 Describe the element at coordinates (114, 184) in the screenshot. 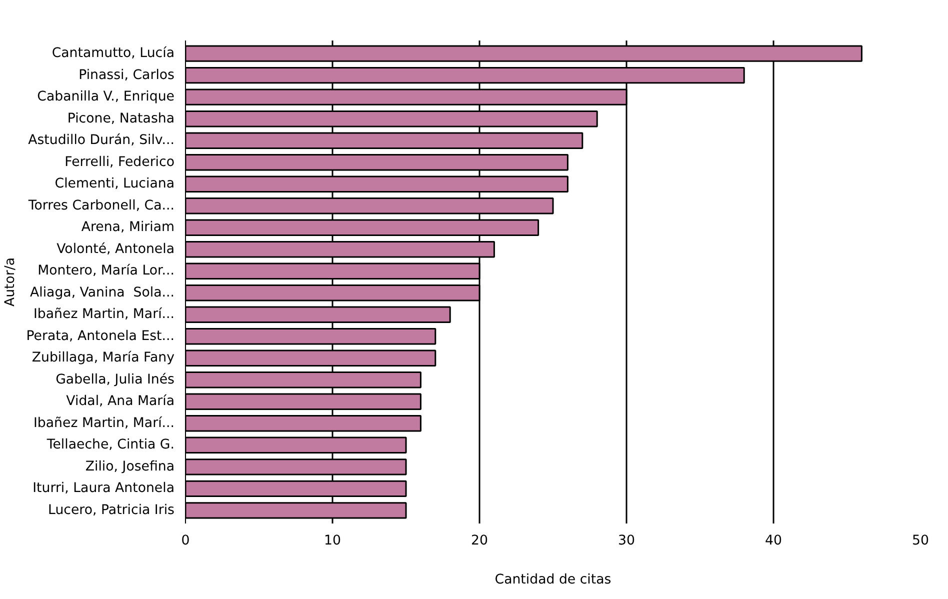

I see `y-tick-label: Clementi, Luciana` at that location.